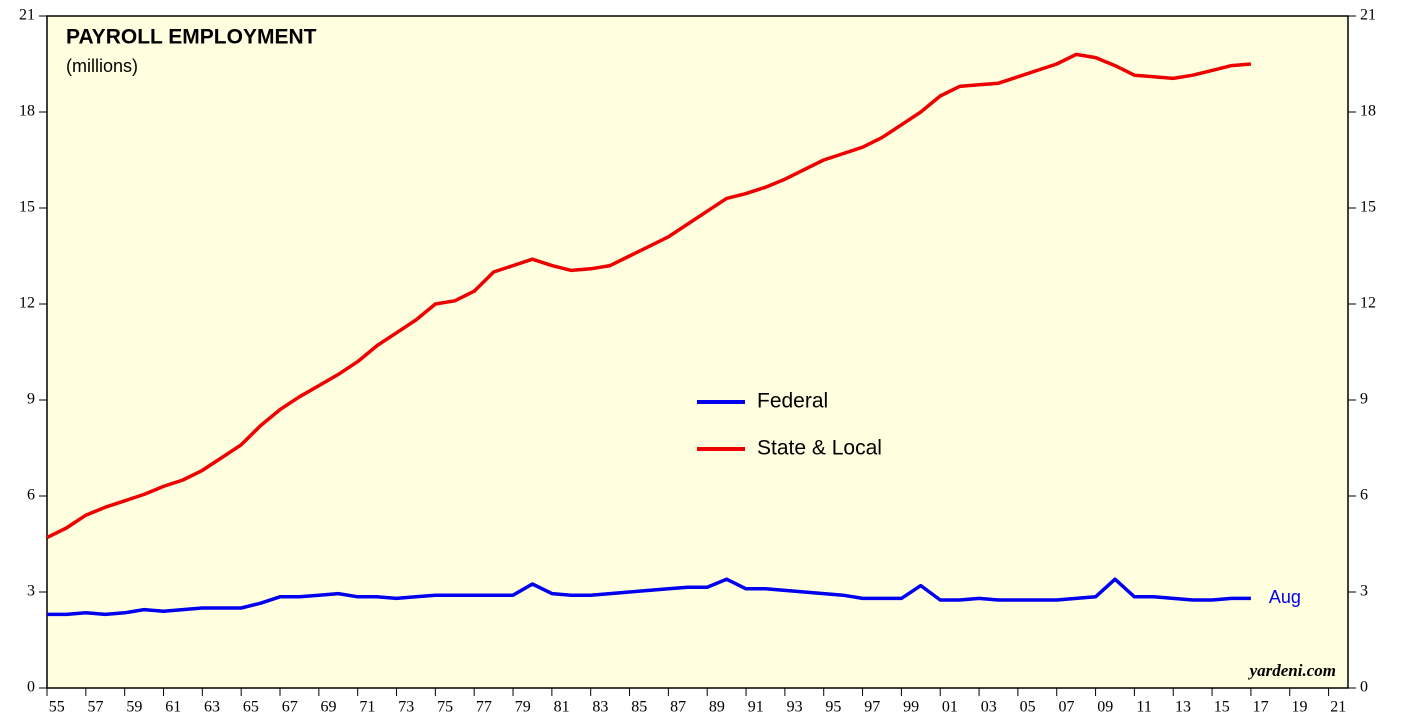  I want to click on x-tick-label: 81, so click(562, 707).